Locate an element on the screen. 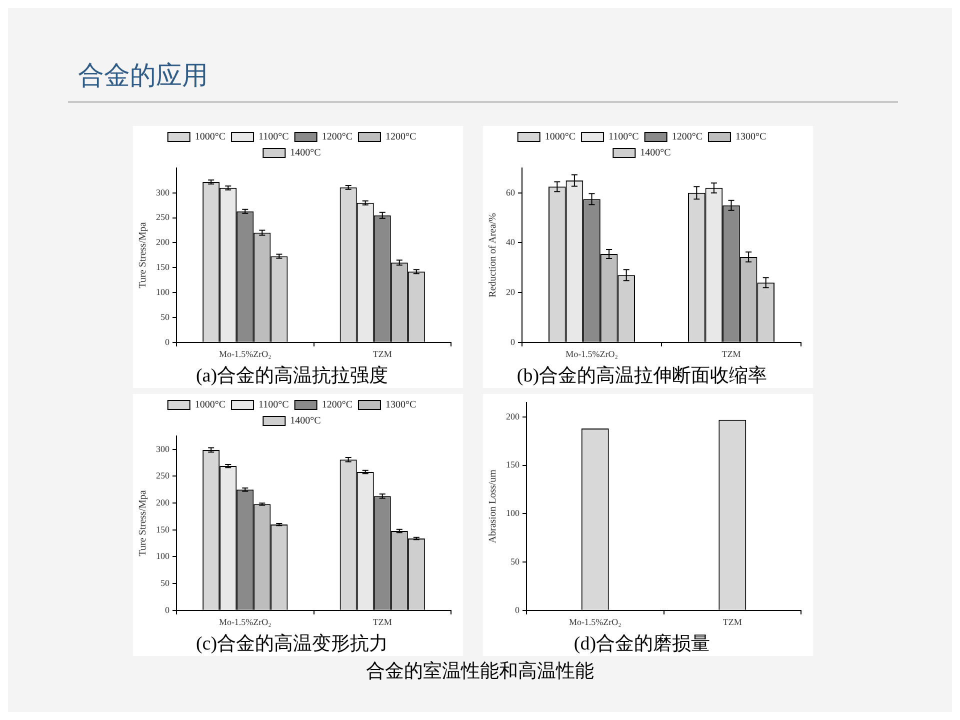 This screenshot has height=720, width=960. y-tick-label: 60 is located at coordinates (511, 192).